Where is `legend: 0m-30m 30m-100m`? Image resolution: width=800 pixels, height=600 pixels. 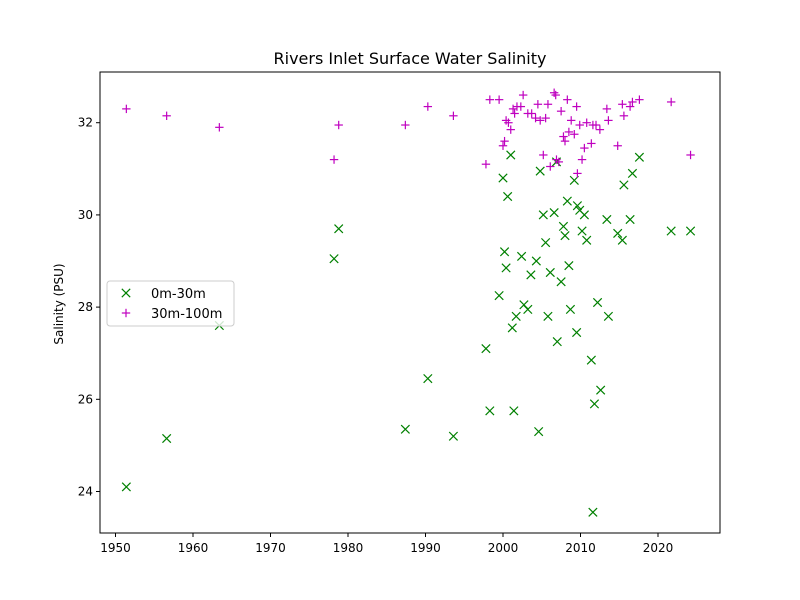
legend: 0m-30m 30m-100m is located at coordinates (170, 303).